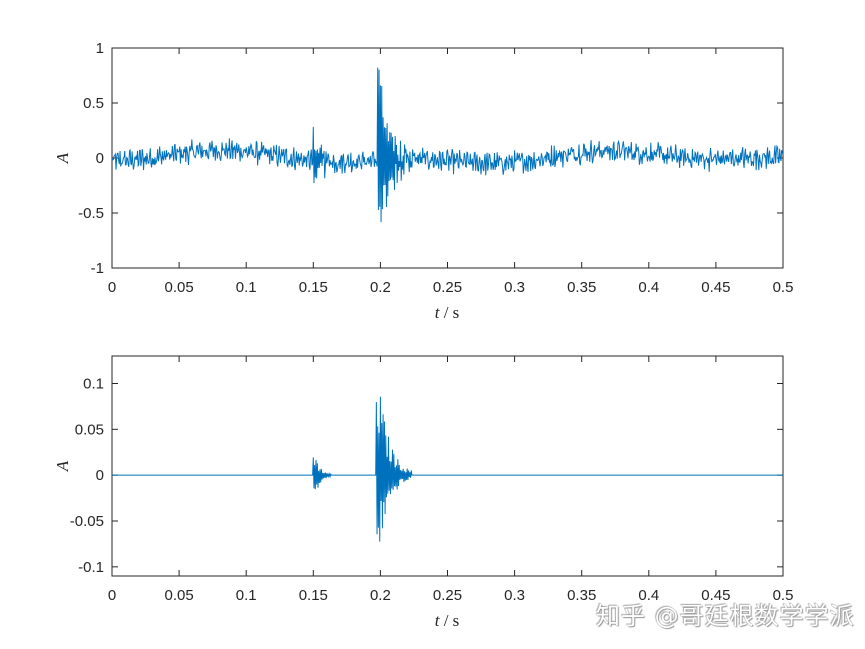 This screenshot has width=865, height=649. I want to click on y-tick-label: -0.5, so click(91, 213).